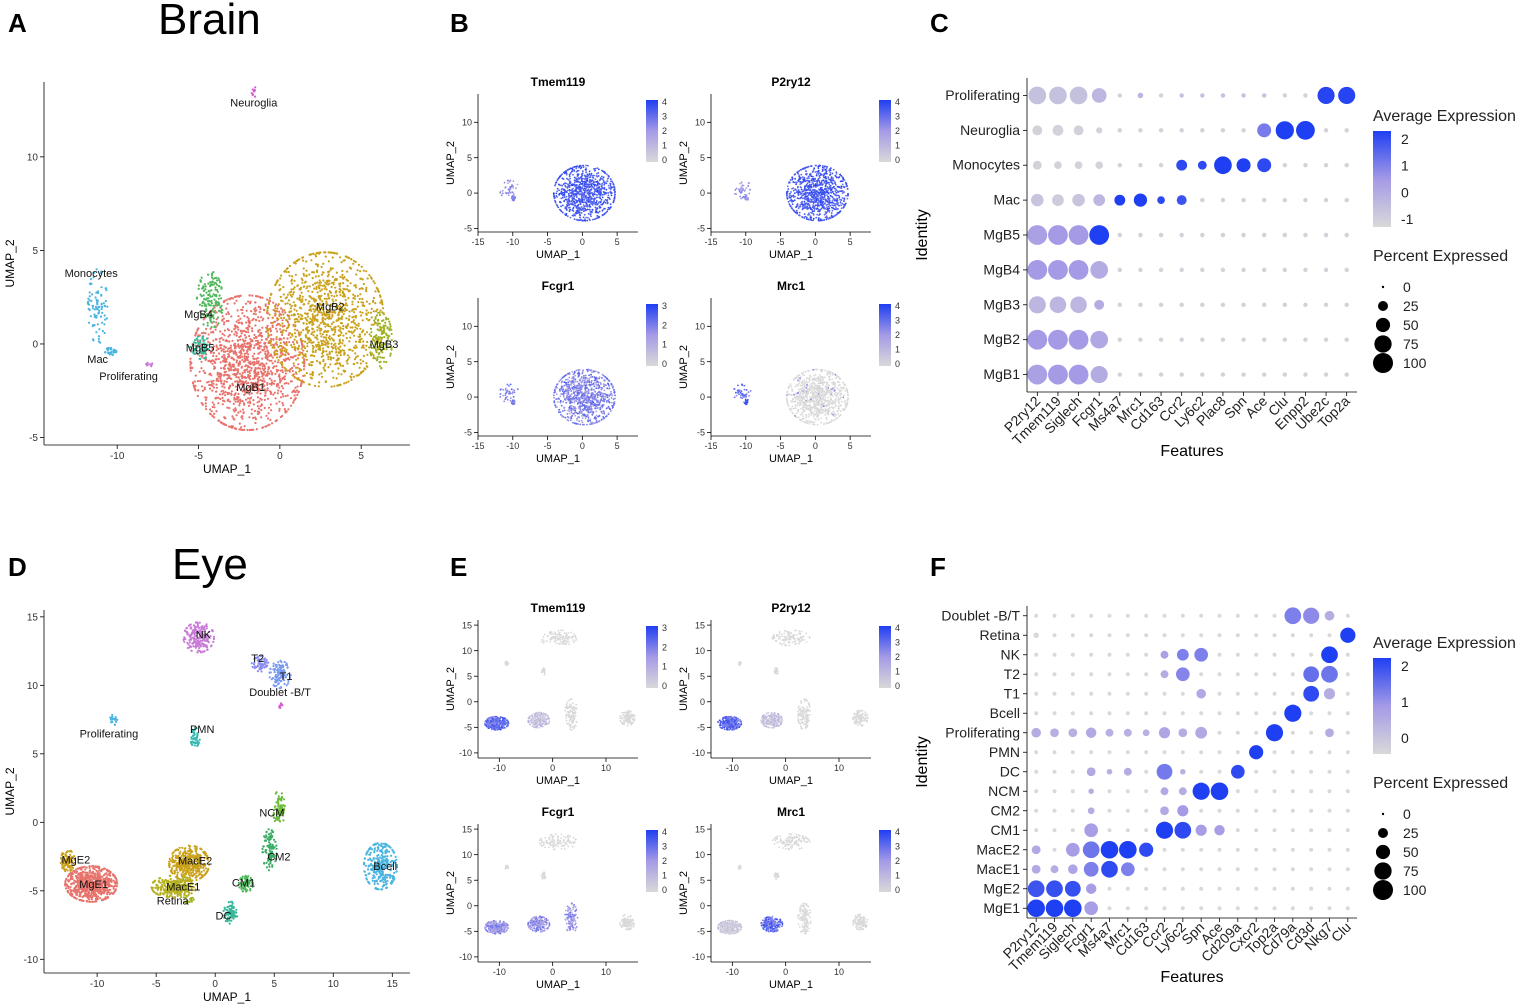 This screenshot has height=1007, width=1535. What do you see at coordinates (557, 397) in the screenshot?
I see `feature-points` at bounding box center [557, 397].